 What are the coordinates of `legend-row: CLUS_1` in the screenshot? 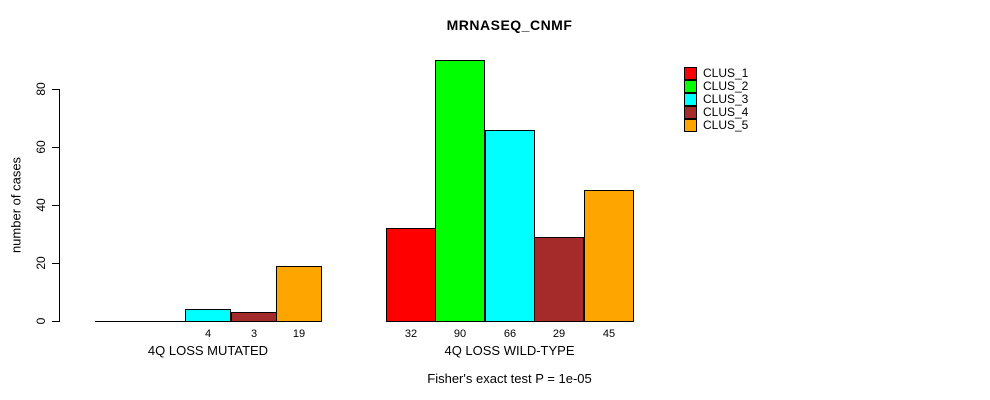 It's located at (716, 73).